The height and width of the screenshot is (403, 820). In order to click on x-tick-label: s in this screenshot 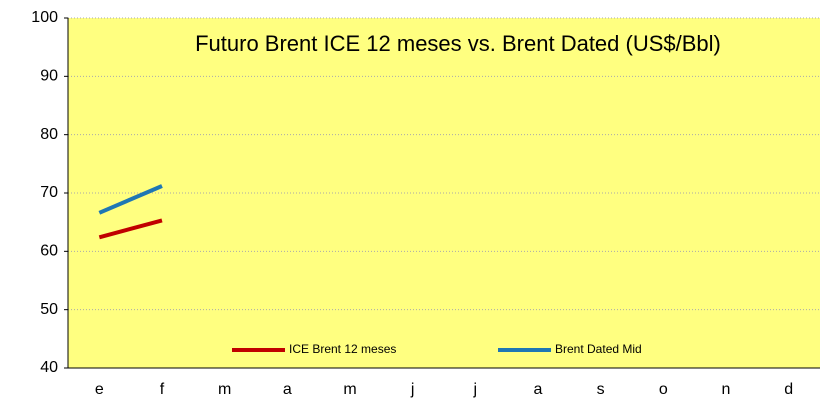, I will do `click(601, 389)`.